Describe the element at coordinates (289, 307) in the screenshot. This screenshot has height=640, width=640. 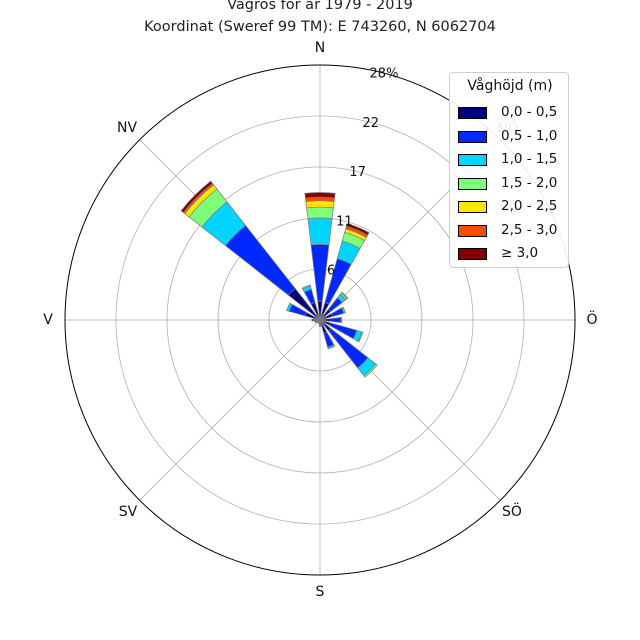
I see `wedge-292.5-bin-2` at that location.